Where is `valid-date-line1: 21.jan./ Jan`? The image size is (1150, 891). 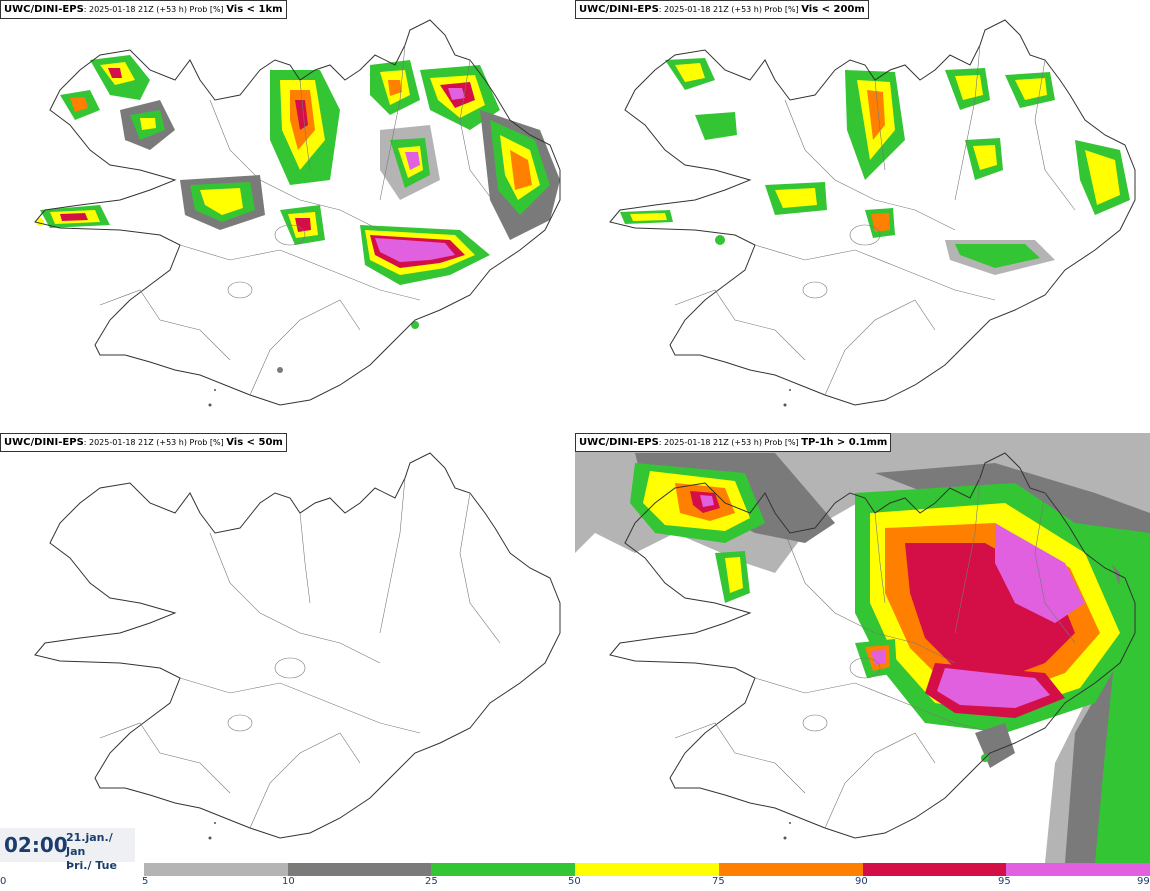 valid-date-line1: 21.jan./ Jan is located at coordinates (89, 844).